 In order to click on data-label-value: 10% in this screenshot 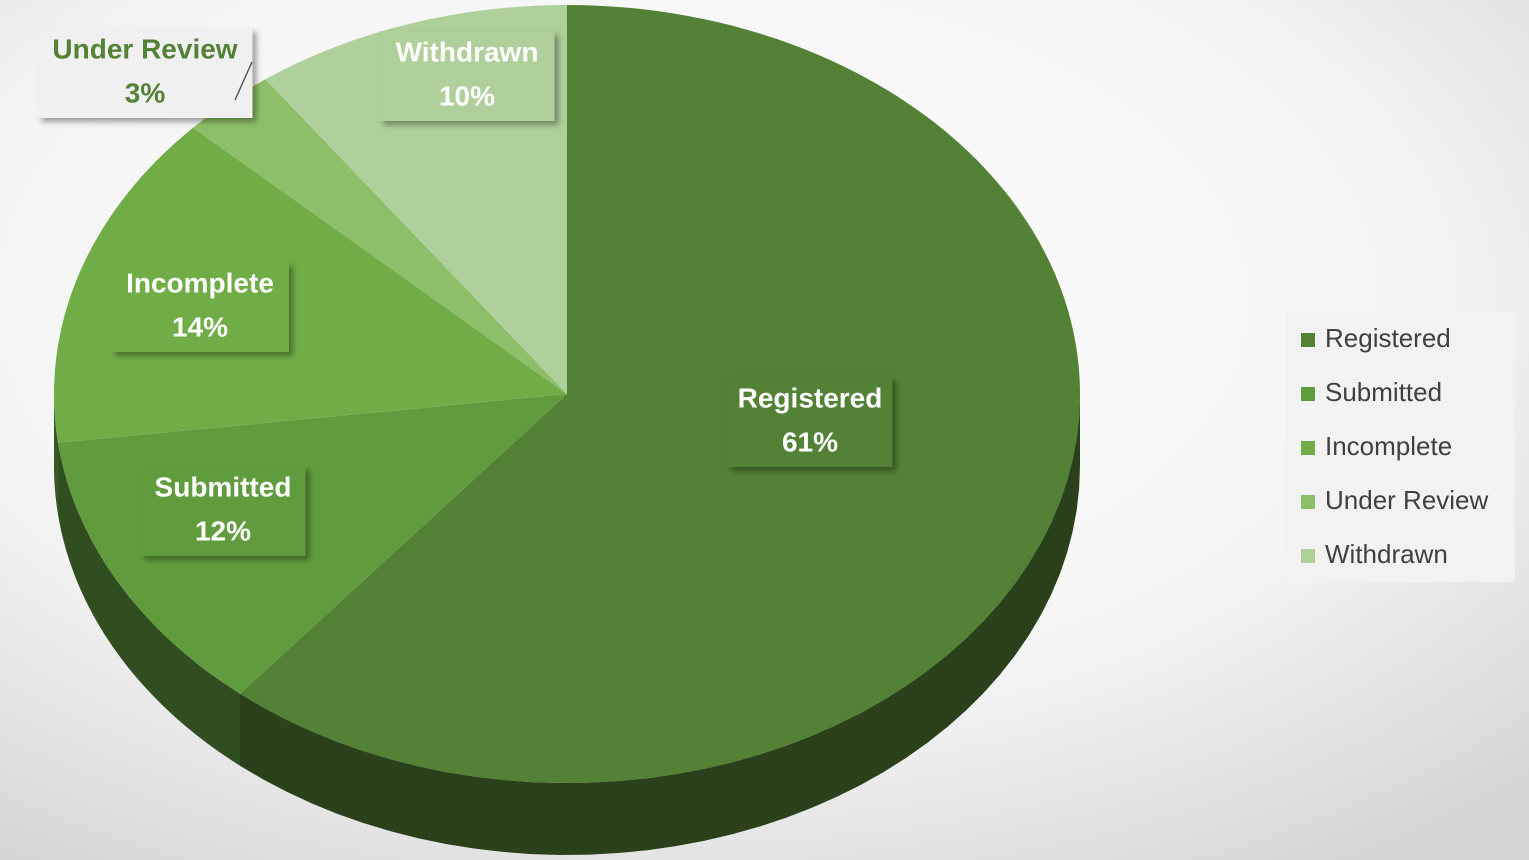, I will do `click(467, 95)`.